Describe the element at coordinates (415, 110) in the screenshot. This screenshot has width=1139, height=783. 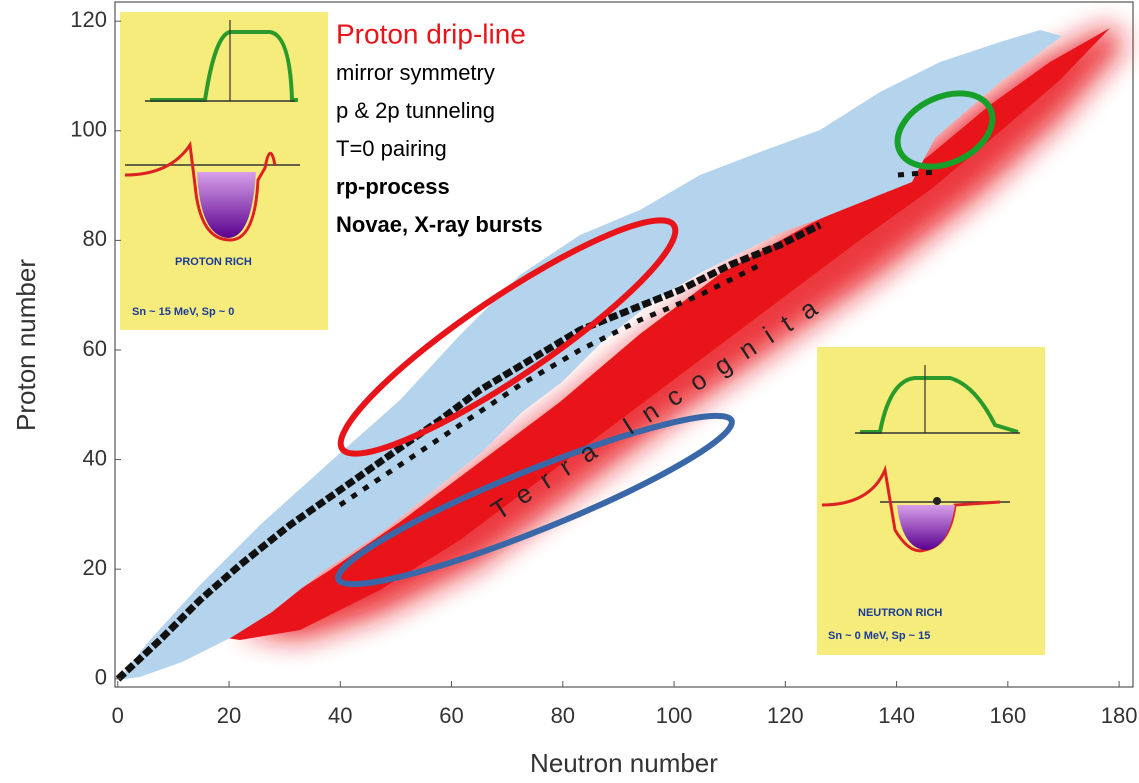
I see `note-line: p & 2p tunneling` at that location.